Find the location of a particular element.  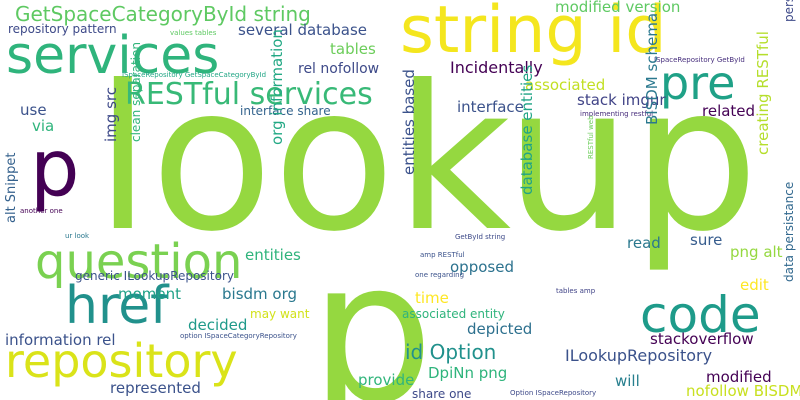

cloud-word: creating RESTful is located at coordinates (763, 93).